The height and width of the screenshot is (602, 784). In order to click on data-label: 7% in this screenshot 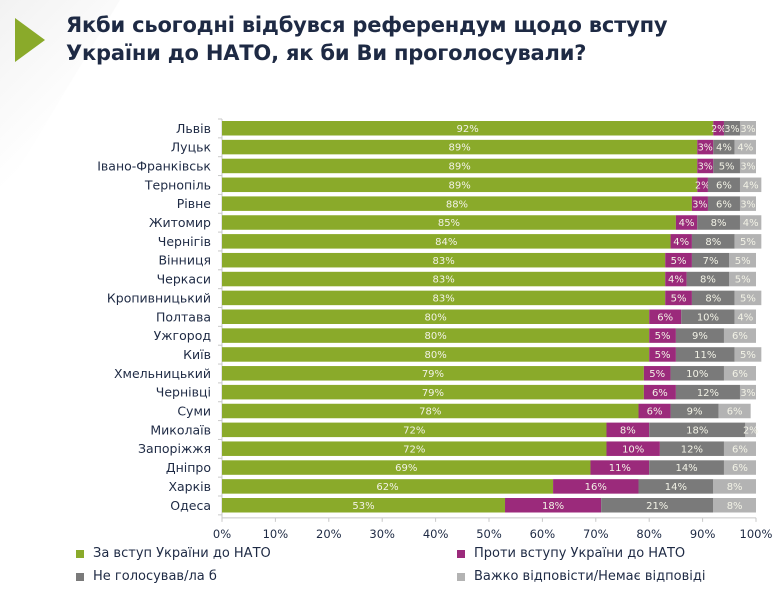, I will do `click(711, 261)`.